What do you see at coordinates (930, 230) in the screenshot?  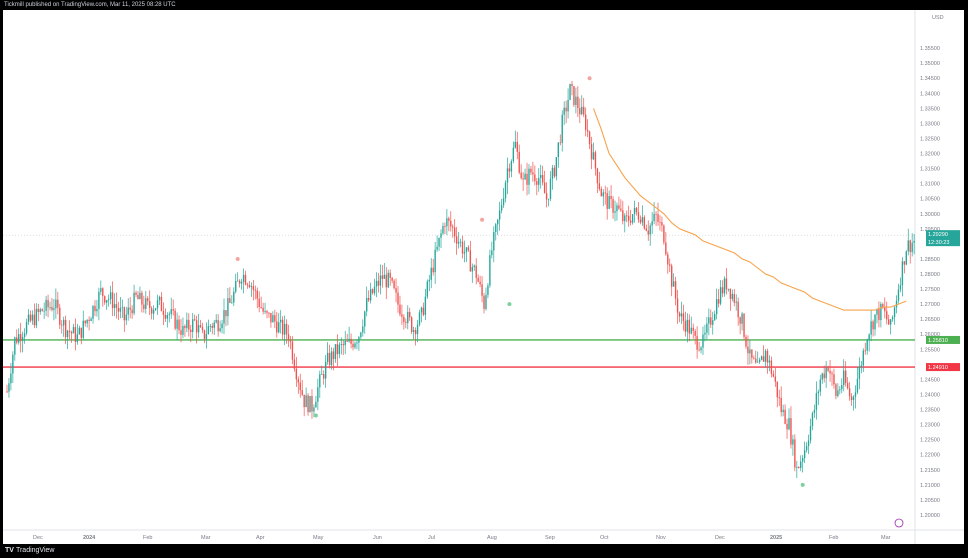 I see `y-tick-label: 1.29500` at bounding box center [930, 230].